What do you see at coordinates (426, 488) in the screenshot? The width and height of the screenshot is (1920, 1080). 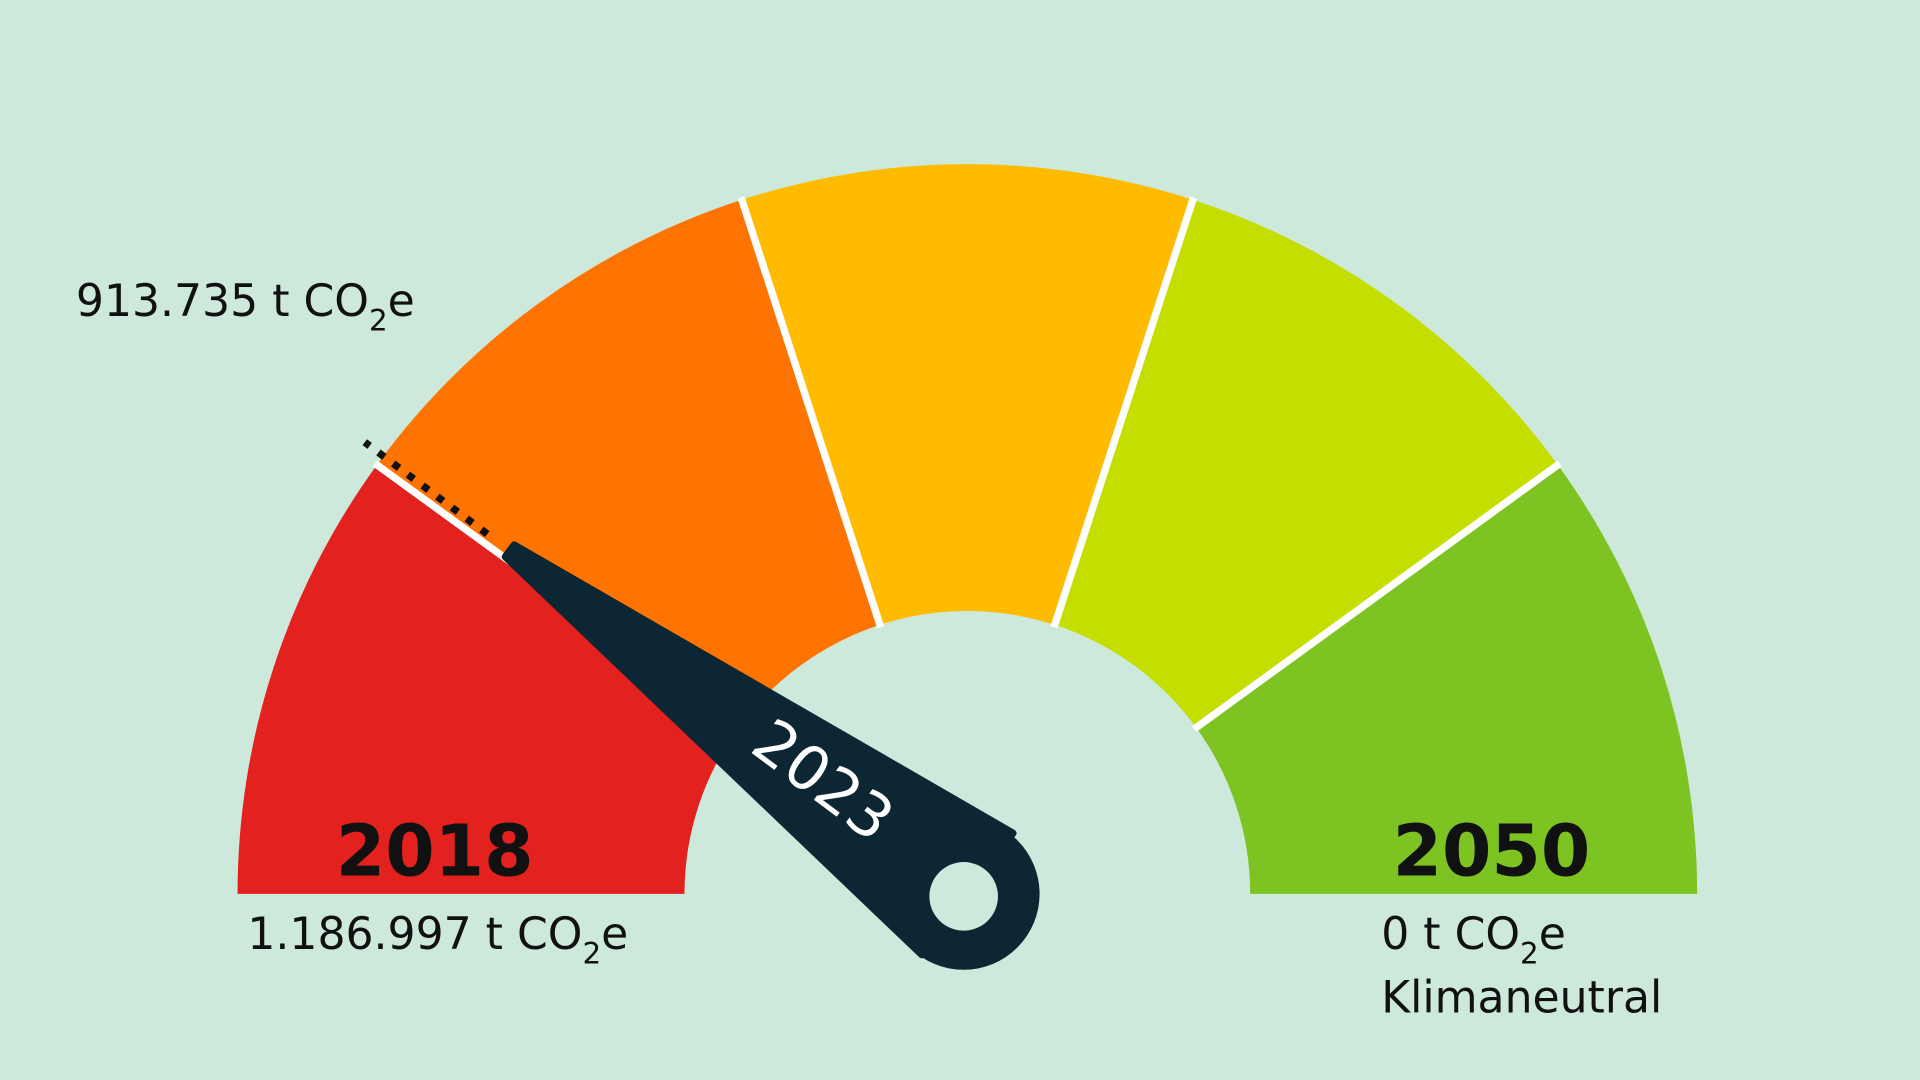 I see `current-value-dotted-leader` at bounding box center [426, 488].